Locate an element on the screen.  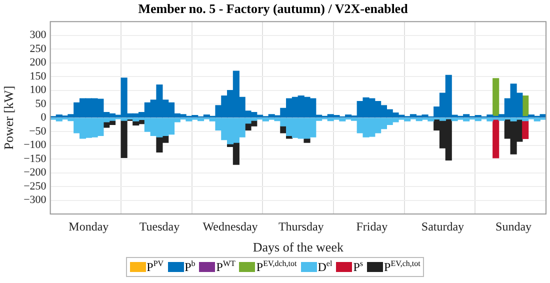
legend-label: P$^{s}$ is located at coordinates (358, 267).